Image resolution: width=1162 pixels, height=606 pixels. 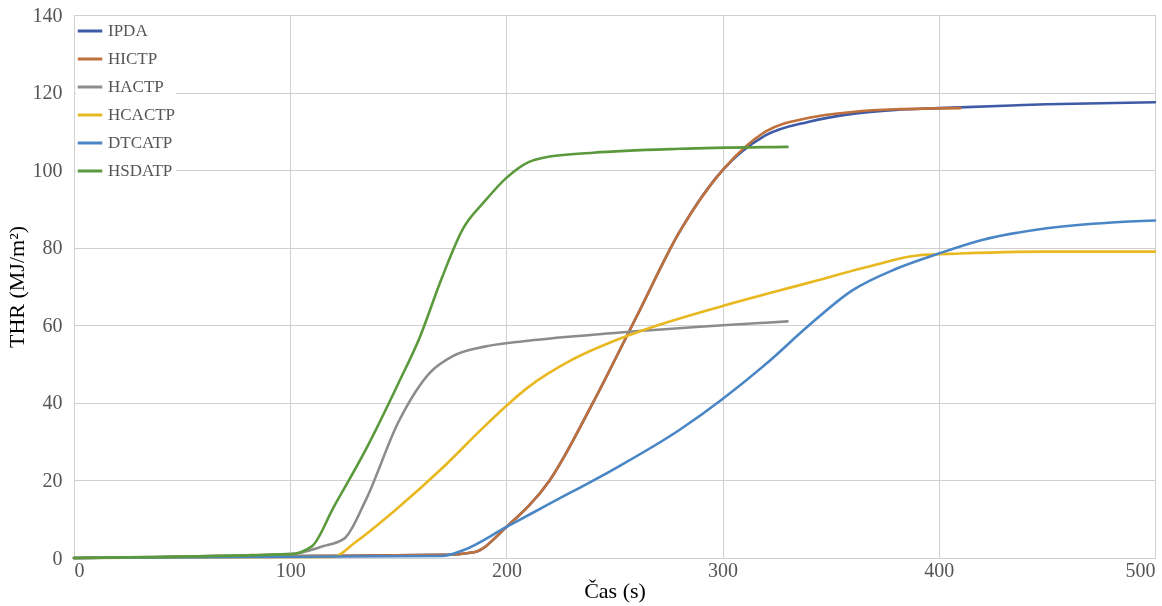 What do you see at coordinates (47, 92) in the screenshot?
I see `y-tick-label: 120` at bounding box center [47, 92].